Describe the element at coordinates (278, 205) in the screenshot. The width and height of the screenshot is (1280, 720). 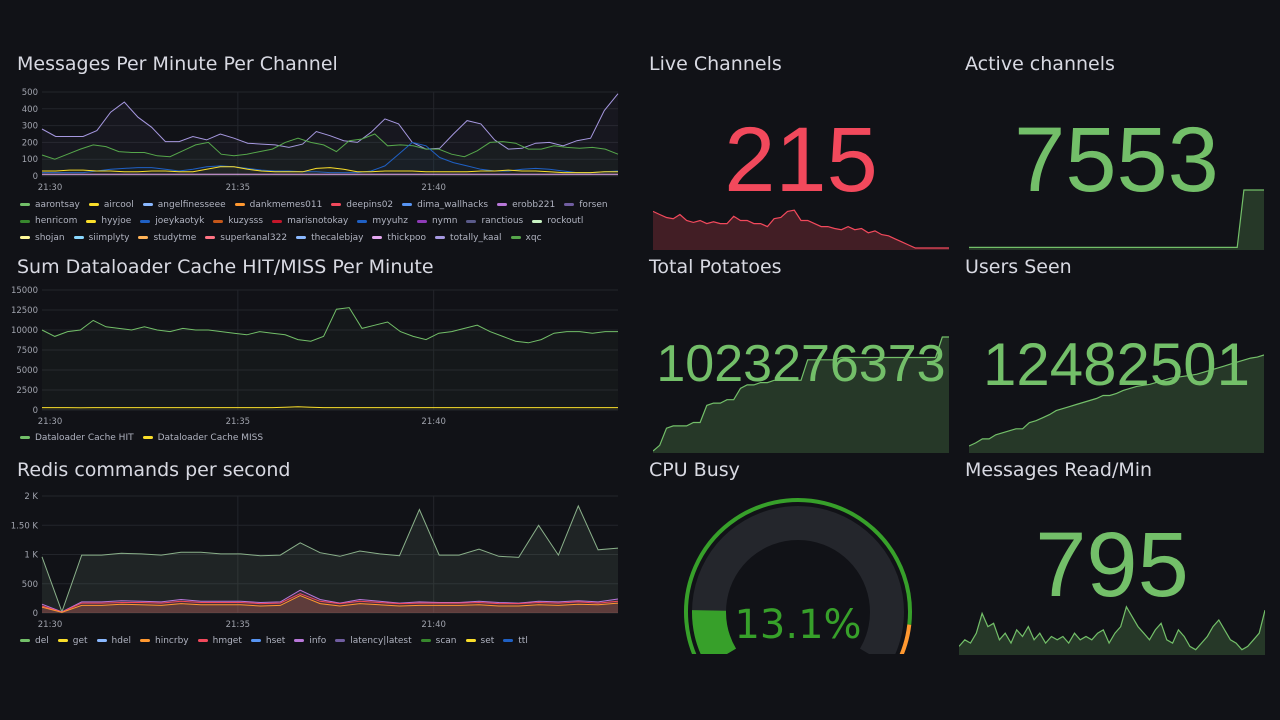
I see `legend-item: dankmemes011` at that location.